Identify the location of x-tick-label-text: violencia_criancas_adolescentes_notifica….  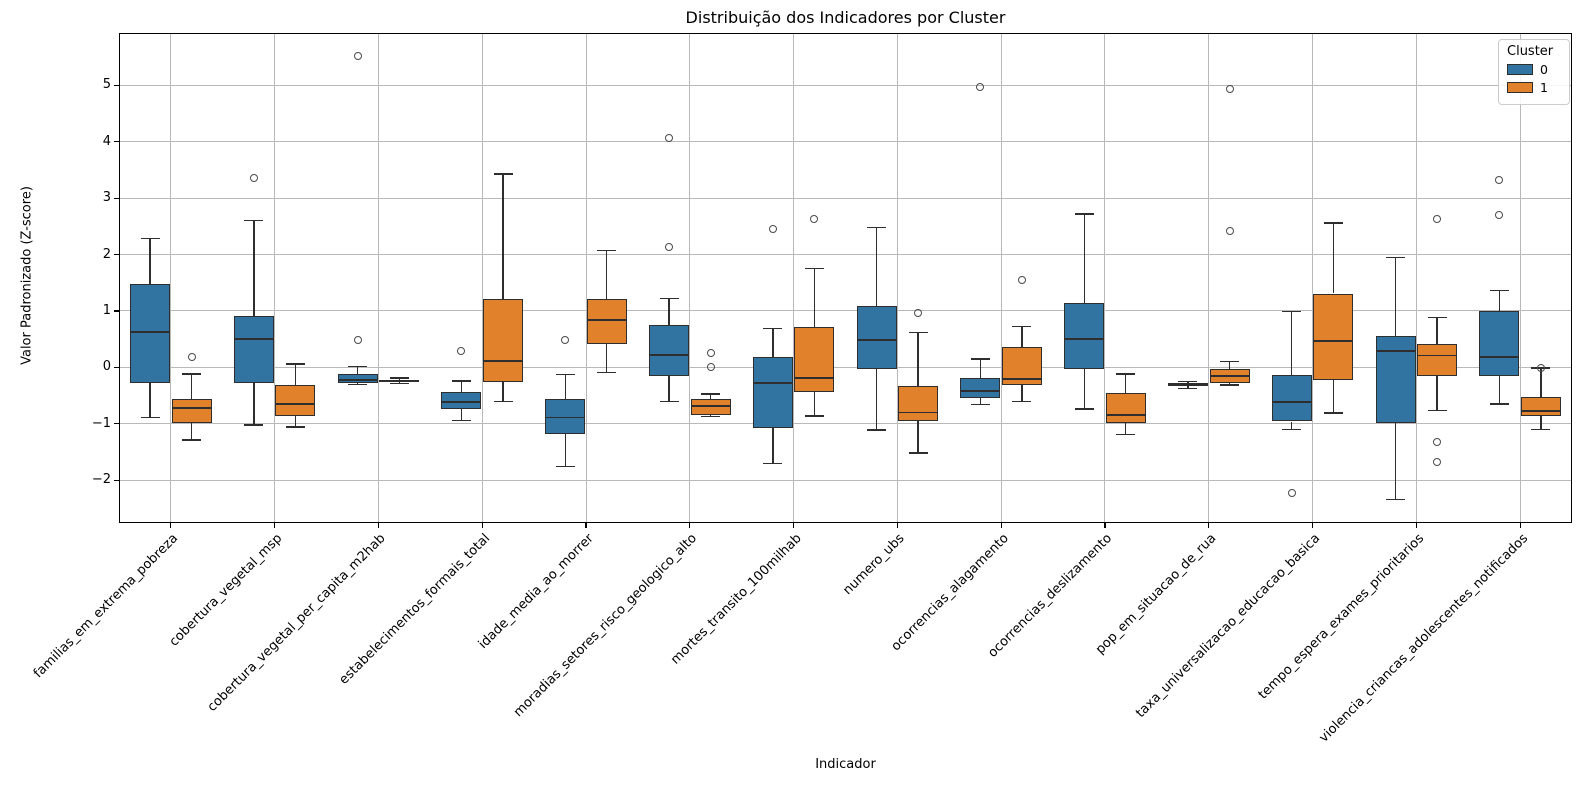
(1423, 638).